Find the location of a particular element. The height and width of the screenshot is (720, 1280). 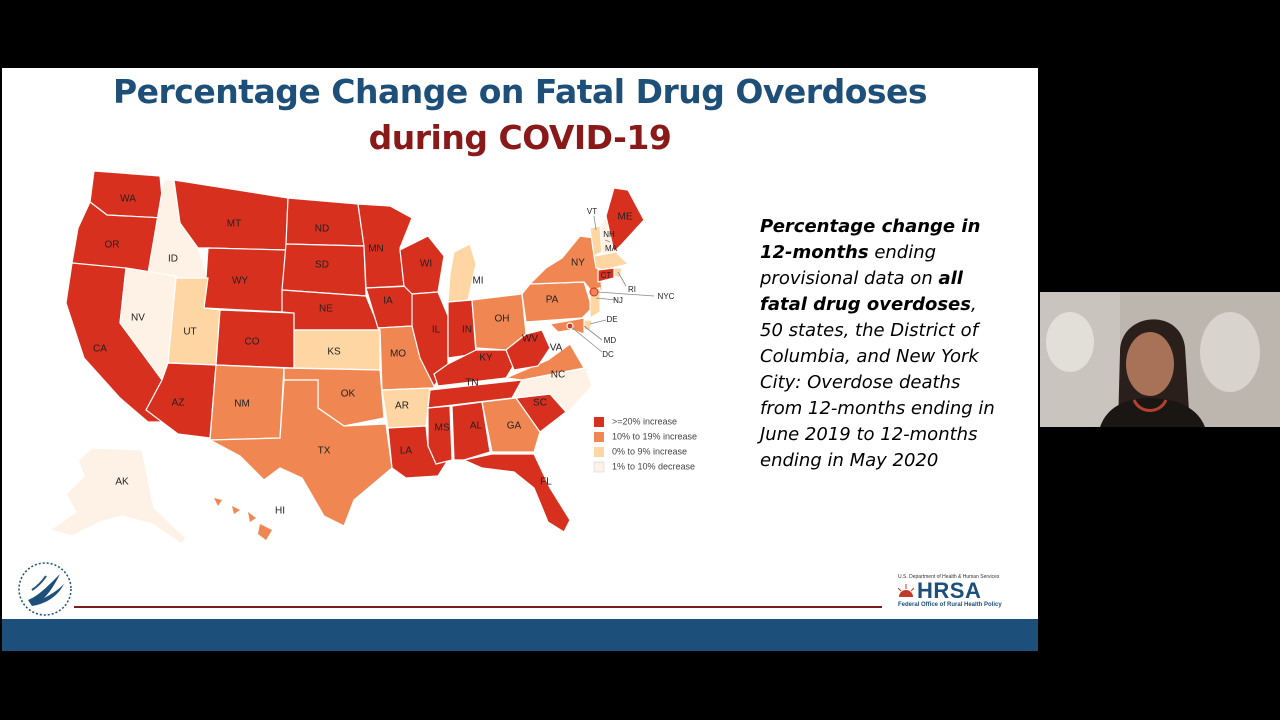

desc-bold-1: Percentage change in 12-months is located at coordinates (870, 239).